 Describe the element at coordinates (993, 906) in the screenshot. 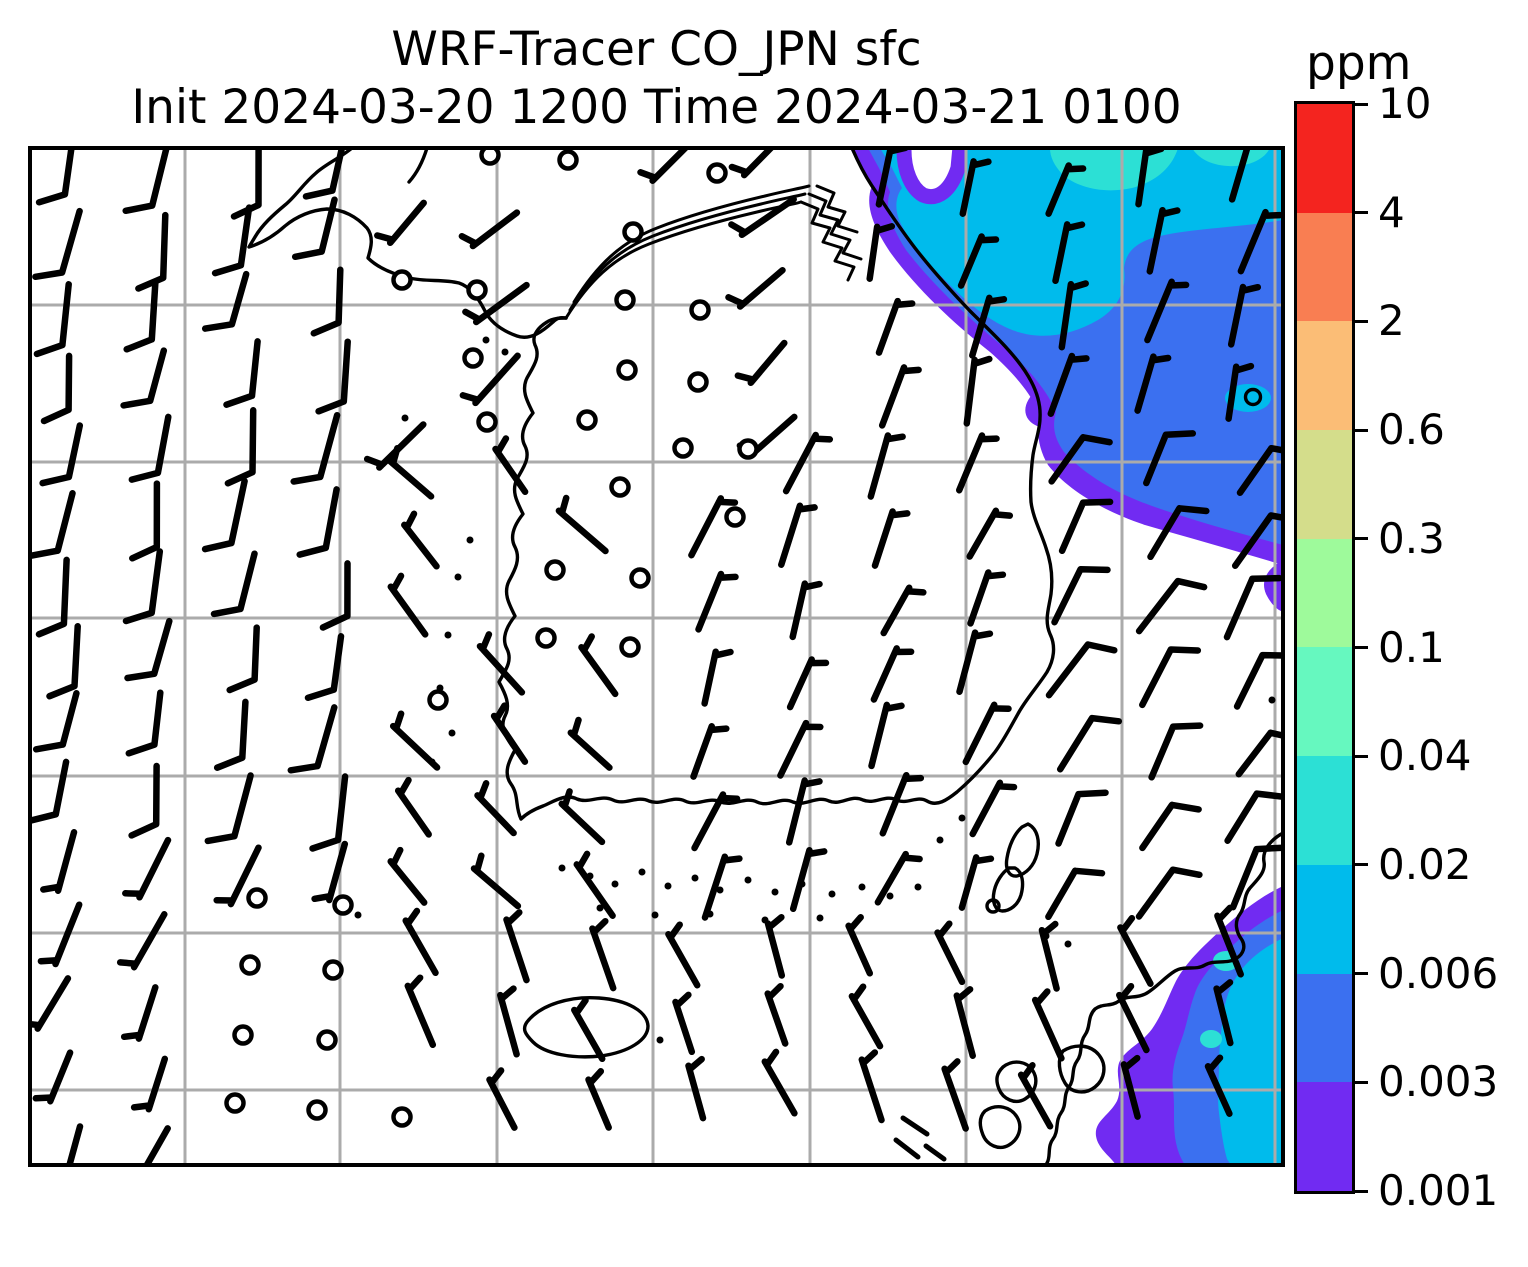

I see `island-ring` at that location.